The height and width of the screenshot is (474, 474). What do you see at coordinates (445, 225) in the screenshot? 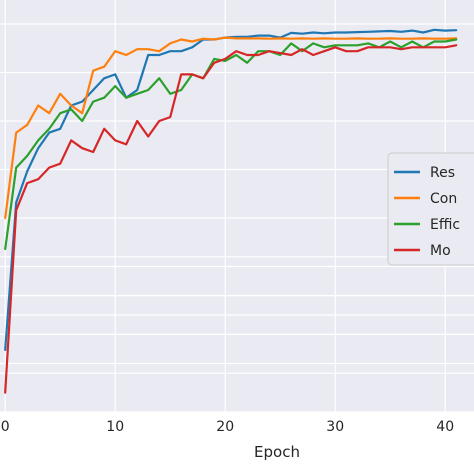
I see `legend-label: Effic` at bounding box center [445, 225].